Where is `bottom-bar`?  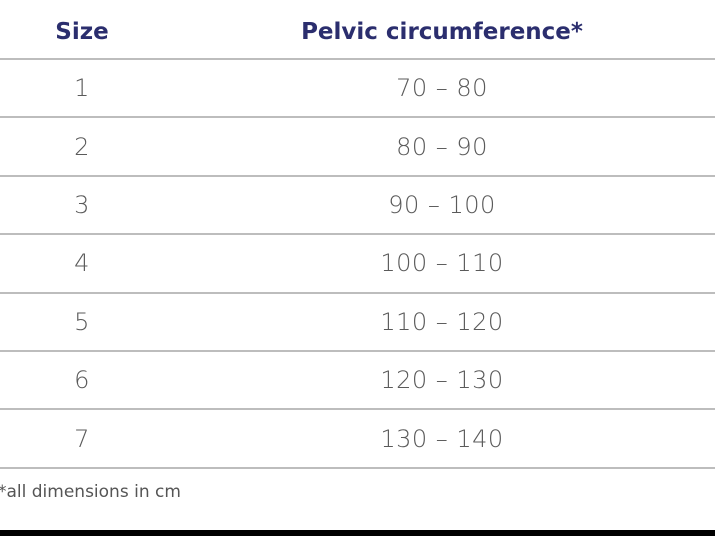 bottom-bar is located at coordinates (357, 533).